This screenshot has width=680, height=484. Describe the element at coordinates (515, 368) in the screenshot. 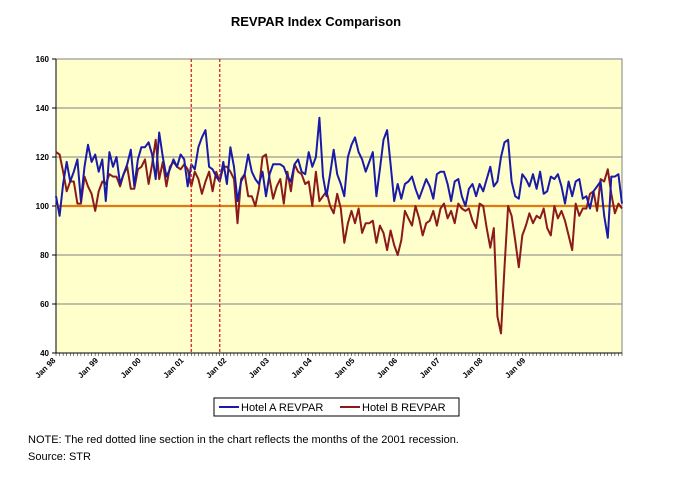

I see `x-tick-label: Jan 09` at that location.